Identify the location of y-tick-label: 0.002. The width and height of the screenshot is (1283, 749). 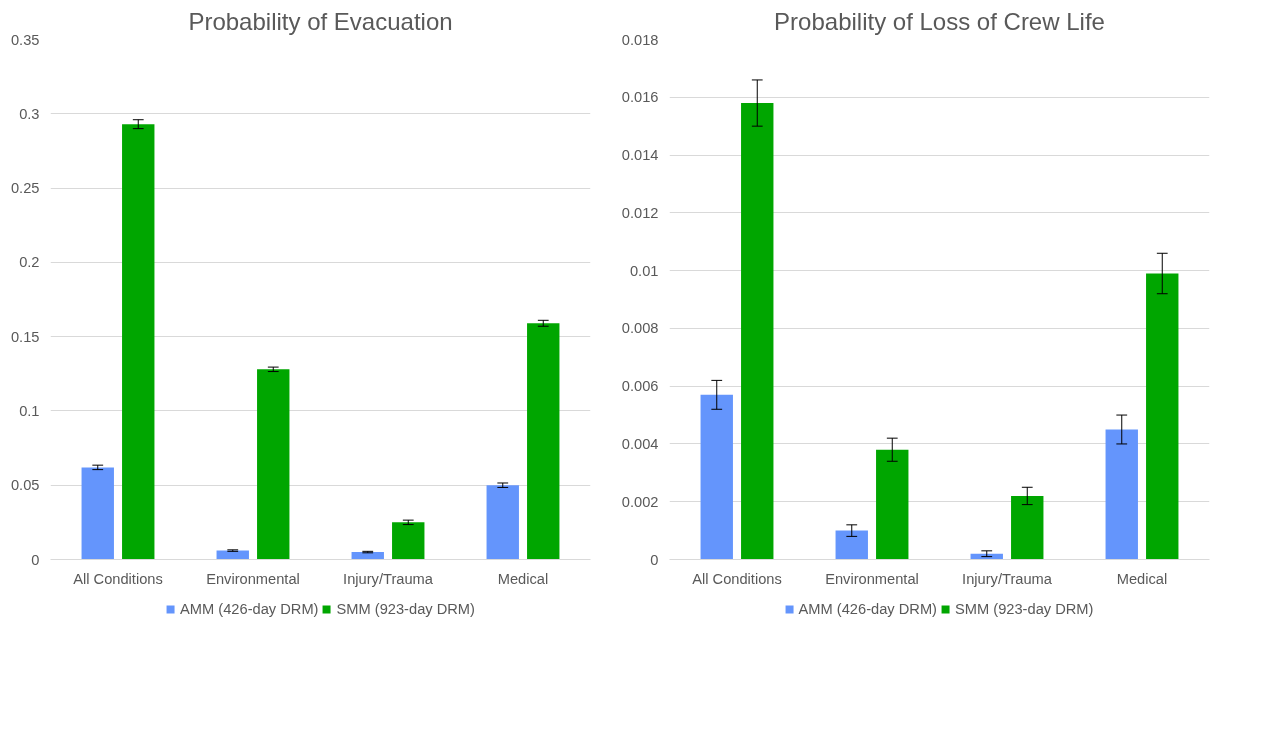
(640, 501).